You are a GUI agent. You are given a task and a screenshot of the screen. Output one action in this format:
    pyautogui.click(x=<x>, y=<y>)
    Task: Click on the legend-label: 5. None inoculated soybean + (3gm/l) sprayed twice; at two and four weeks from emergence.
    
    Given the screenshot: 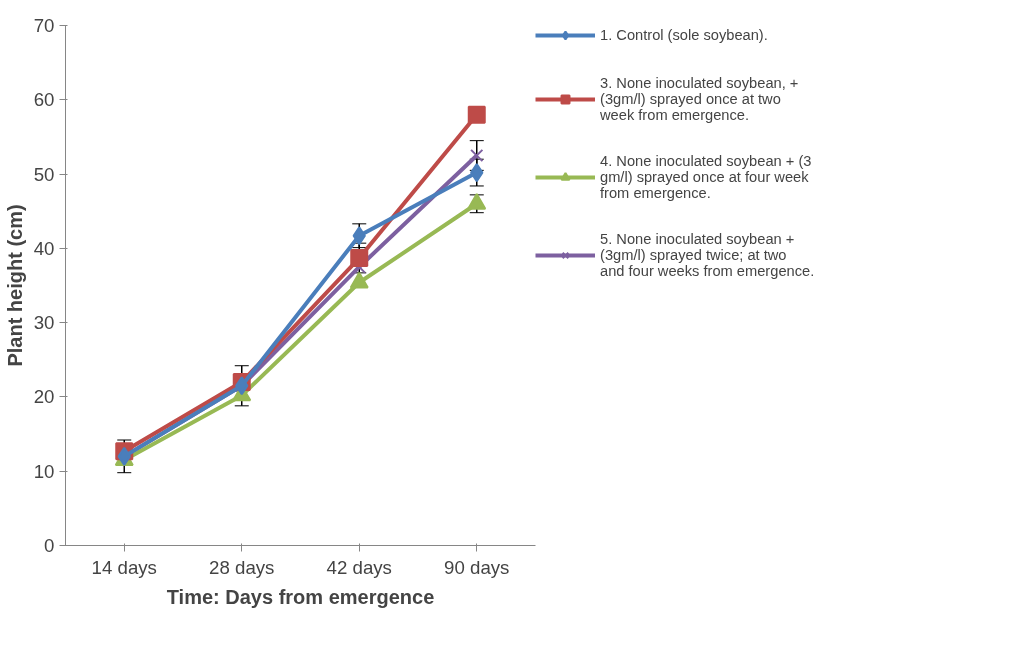 What is the action you would take?
    pyautogui.click(x=707, y=255)
    